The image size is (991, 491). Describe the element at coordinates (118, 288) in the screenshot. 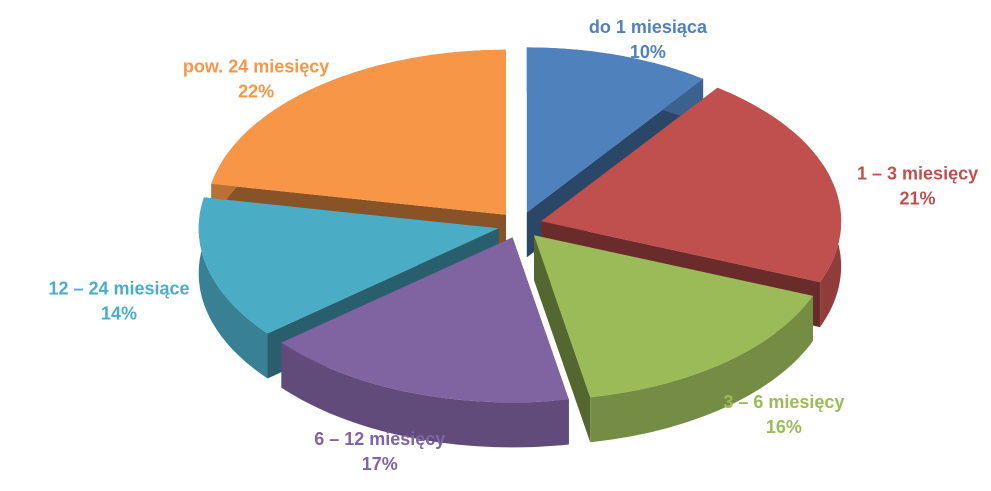

I see `slice-label: 12 – 24 miesiące` at that location.